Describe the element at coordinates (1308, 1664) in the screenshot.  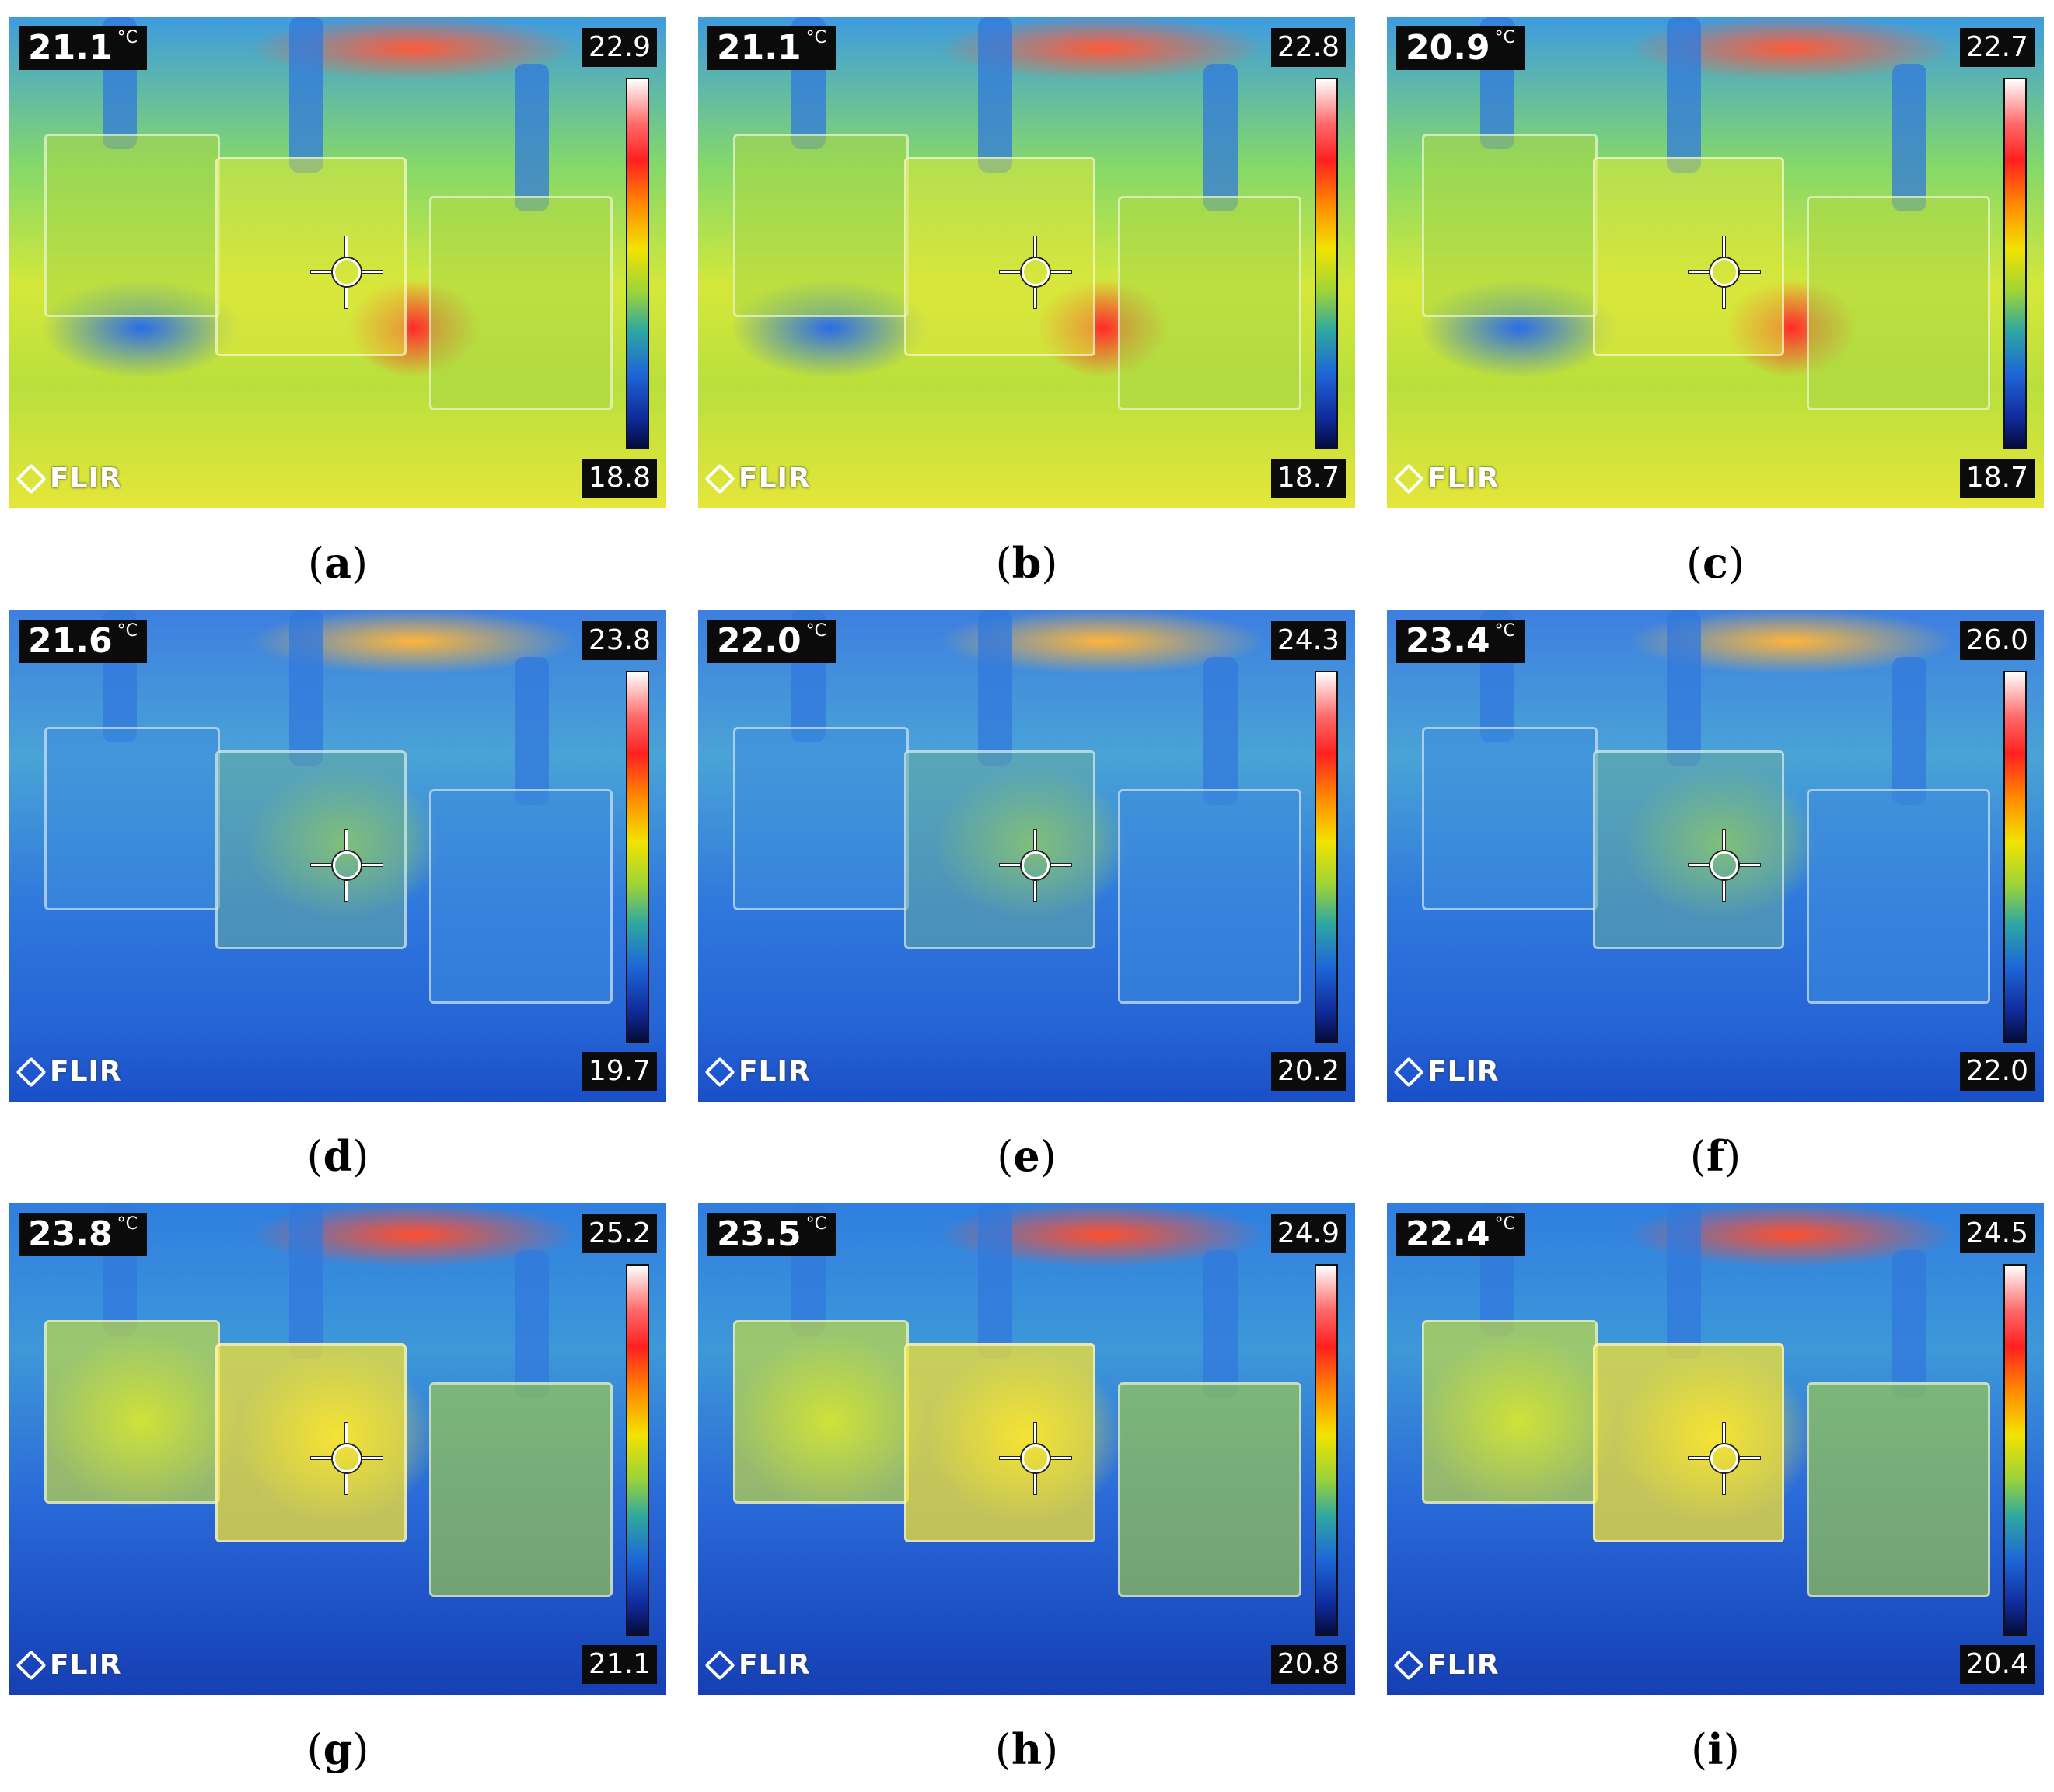
I see `scale-min: 20.8` at that location.